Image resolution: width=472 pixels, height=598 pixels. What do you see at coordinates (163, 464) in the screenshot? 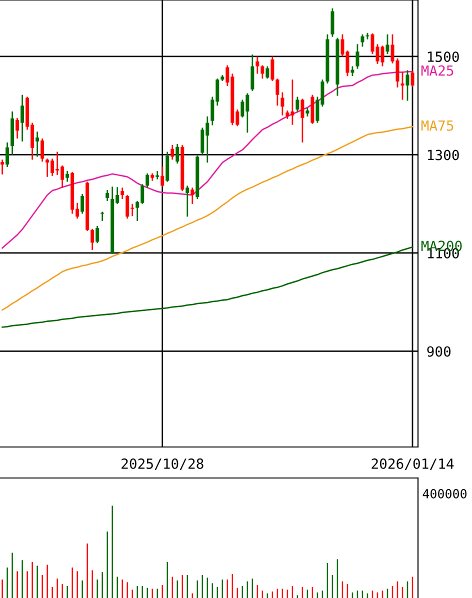
I see `x-tick-label: 2025/10/28` at bounding box center [163, 464].